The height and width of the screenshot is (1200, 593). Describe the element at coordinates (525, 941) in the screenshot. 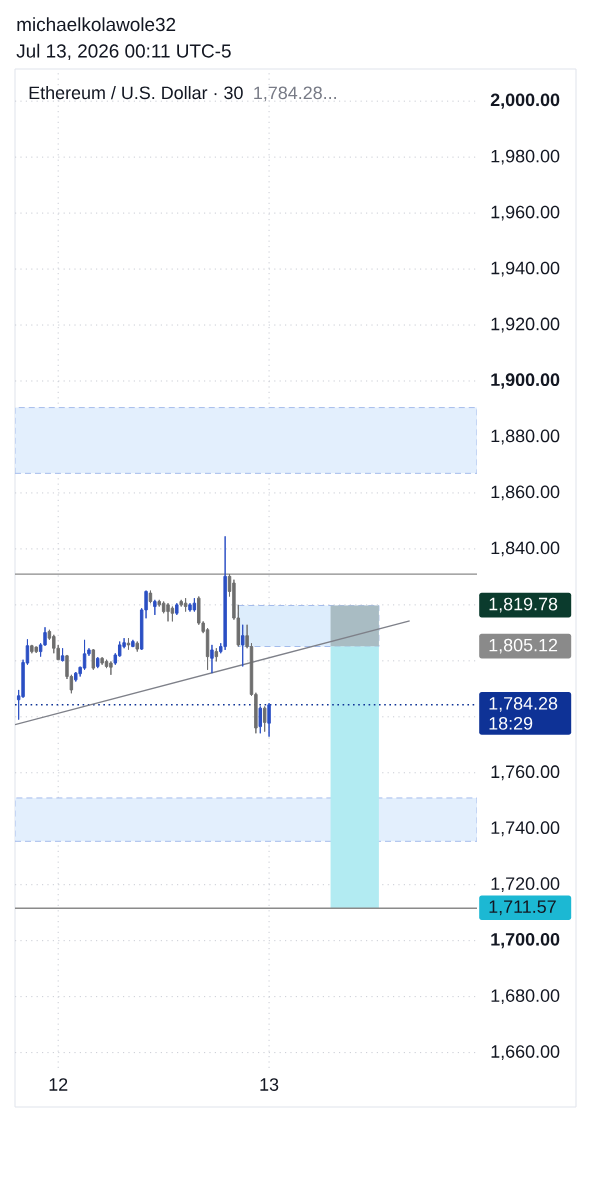

I see `y-tick-label: 1,700.00` at that location.